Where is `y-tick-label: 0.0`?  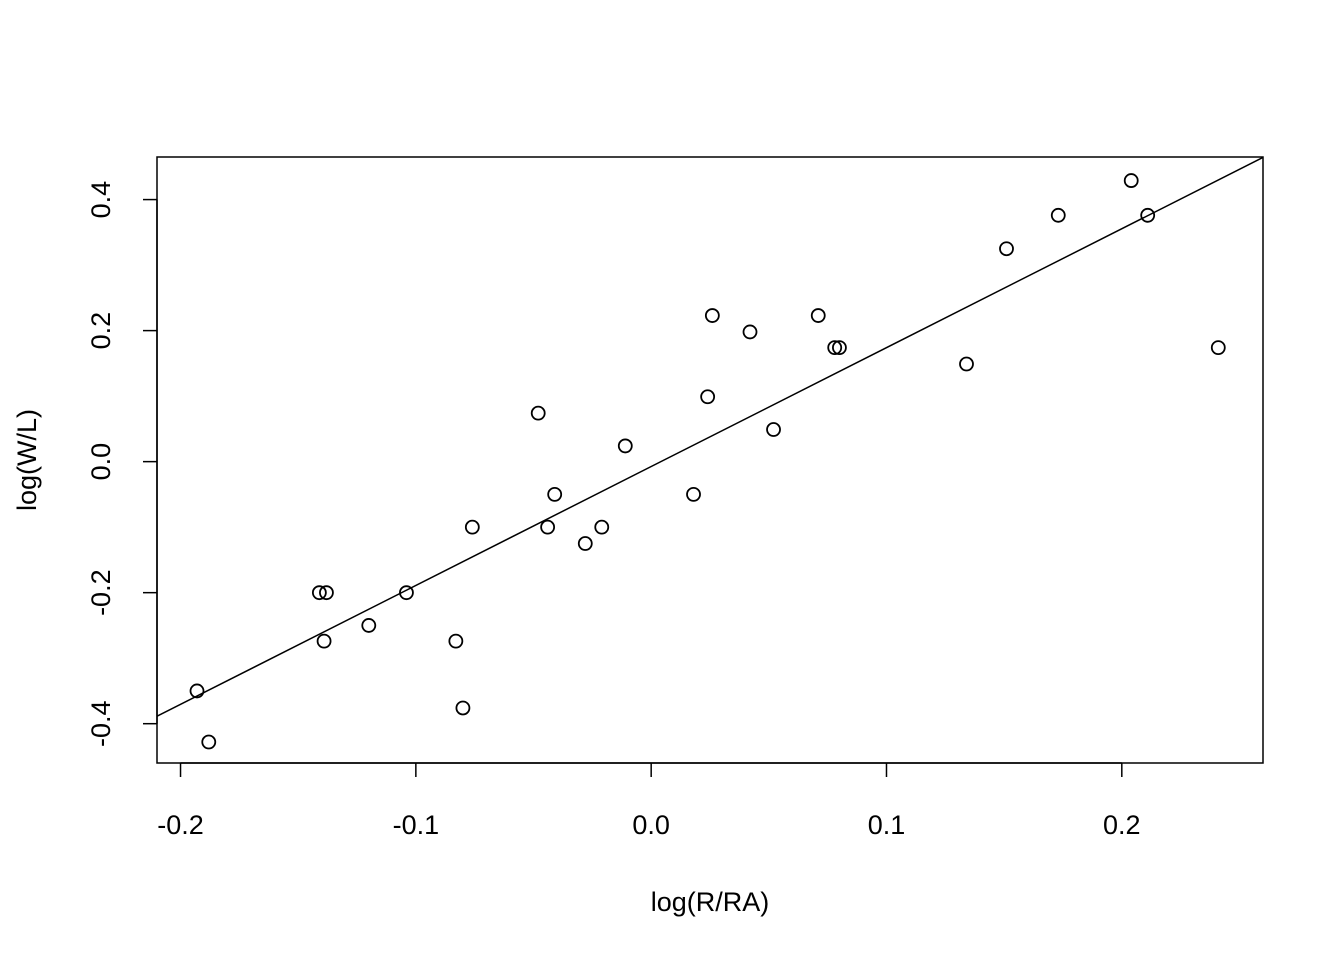
y-tick-label: 0.0 is located at coordinates (101, 462).